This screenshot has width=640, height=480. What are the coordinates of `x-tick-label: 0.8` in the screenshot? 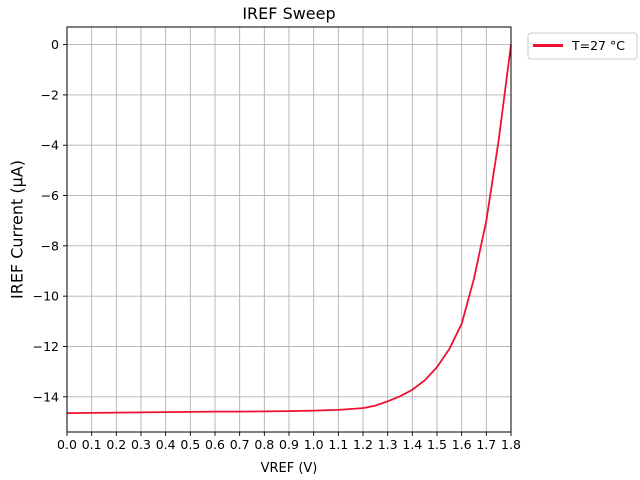 It's located at (264, 444).